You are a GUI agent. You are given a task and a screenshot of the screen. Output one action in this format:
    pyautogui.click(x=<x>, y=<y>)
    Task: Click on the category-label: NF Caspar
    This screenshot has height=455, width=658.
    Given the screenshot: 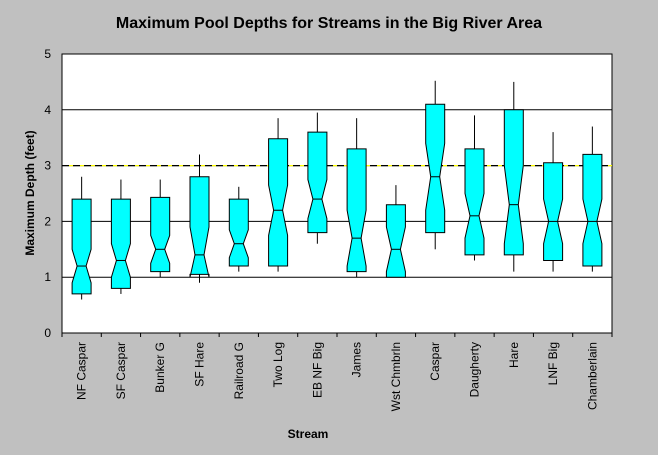 What is the action you would take?
    pyautogui.click(x=82, y=371)
    